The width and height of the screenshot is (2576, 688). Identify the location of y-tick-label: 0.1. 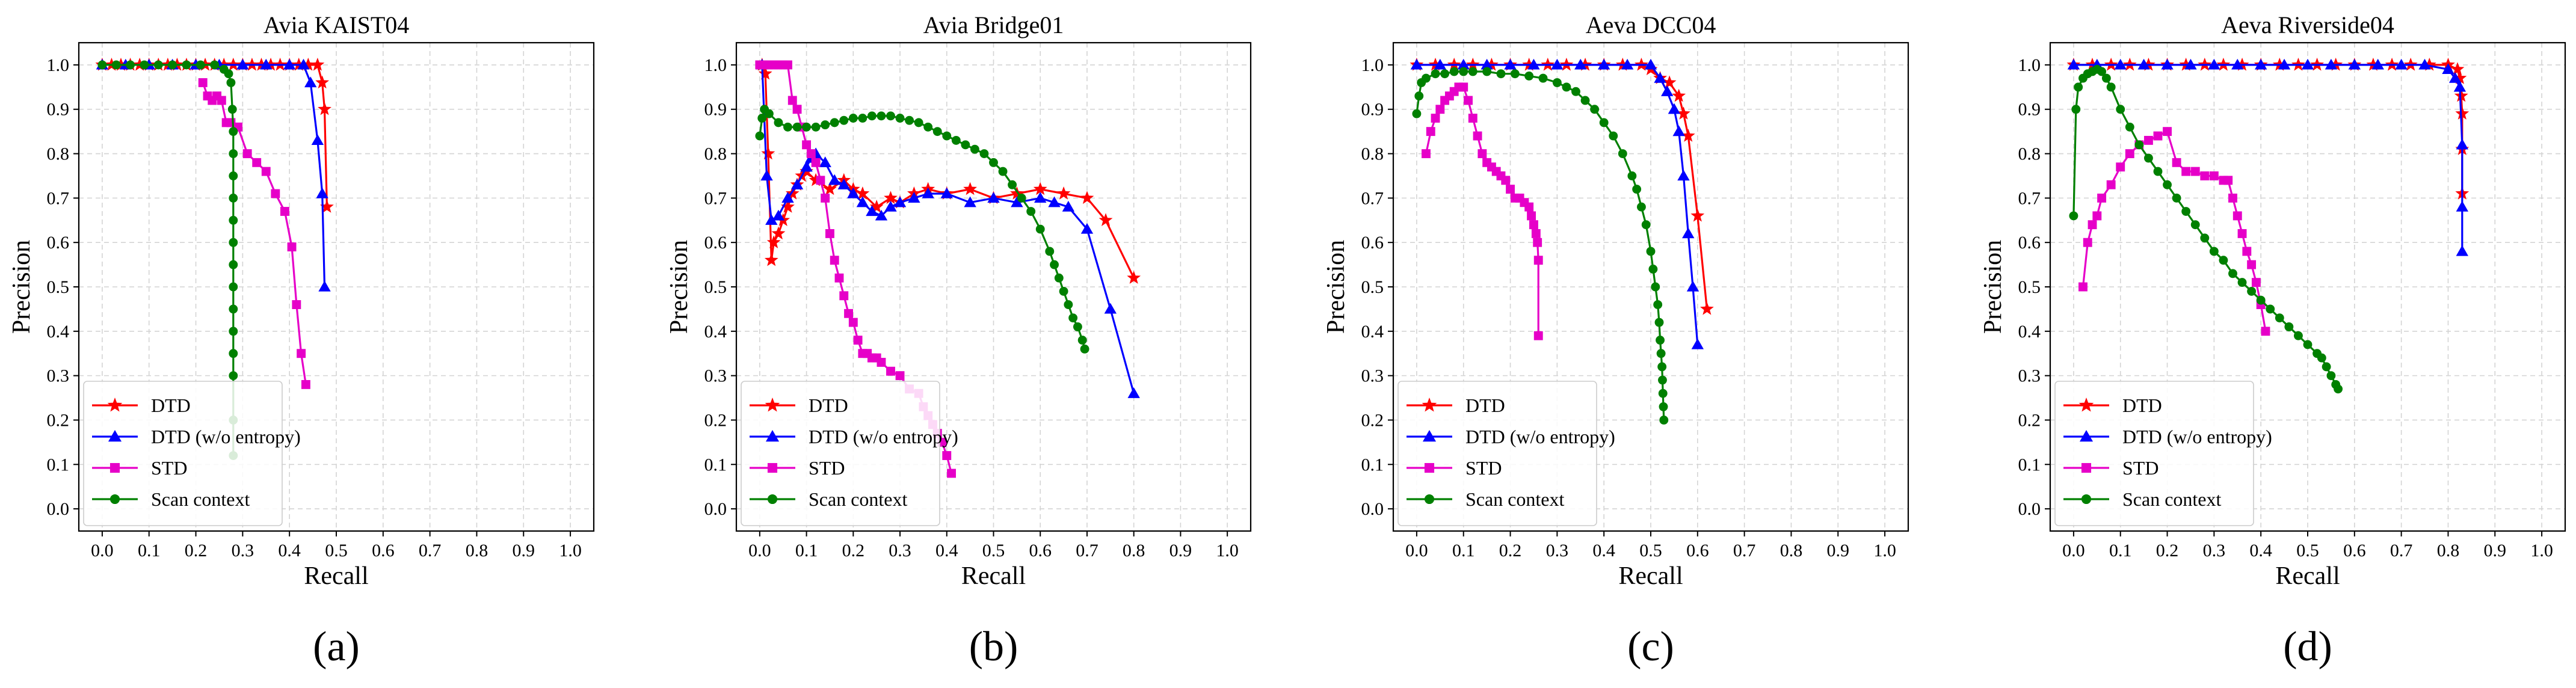
(58, 465).